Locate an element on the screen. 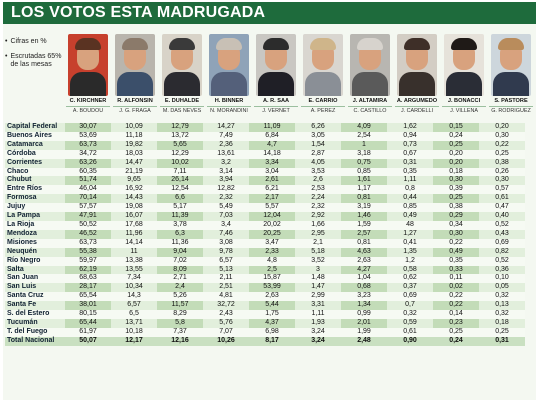 The width and height of the screenshot is (540, 405). vote-percentage: 7,02 is located at coordinates (180, 261).